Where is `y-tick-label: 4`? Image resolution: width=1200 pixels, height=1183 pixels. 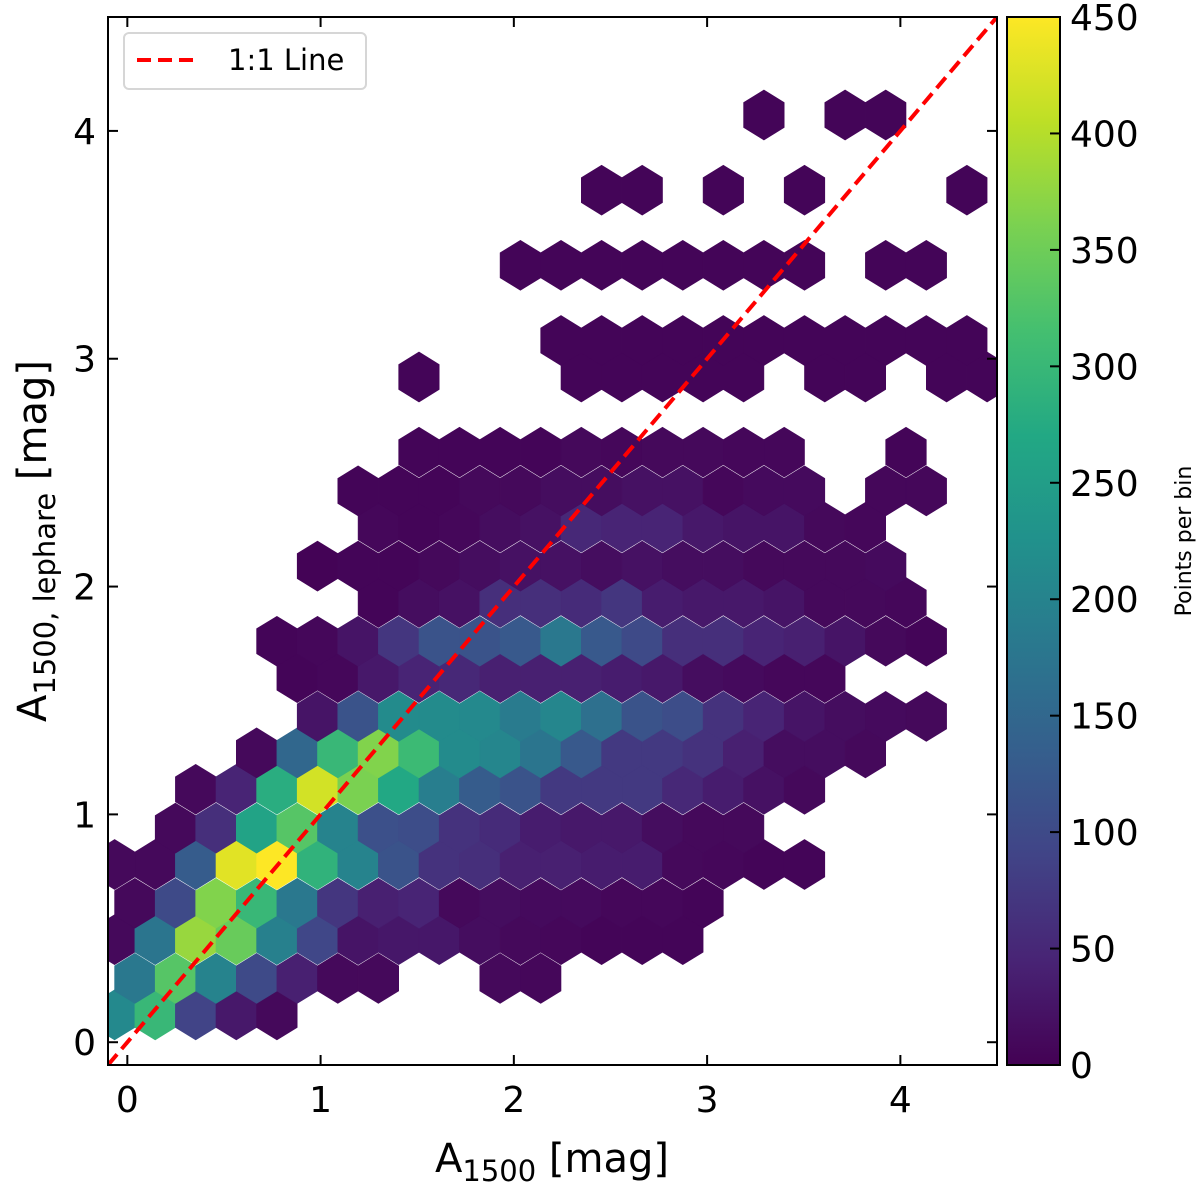 y-tick-label: 4 is located at coordinates (84, 132).